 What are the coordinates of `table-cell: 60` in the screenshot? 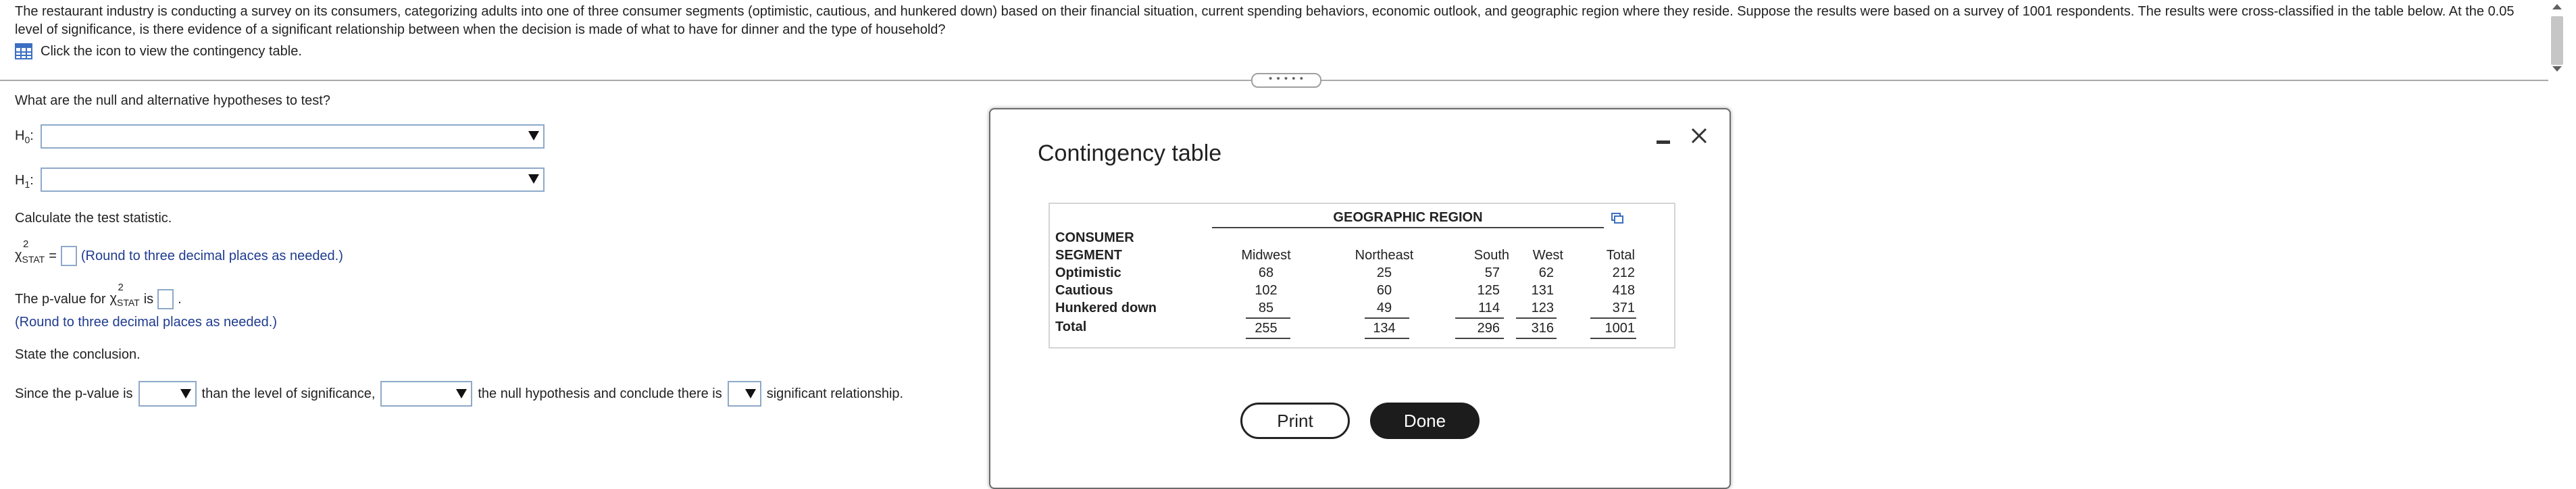 It's located at (1384, 290).